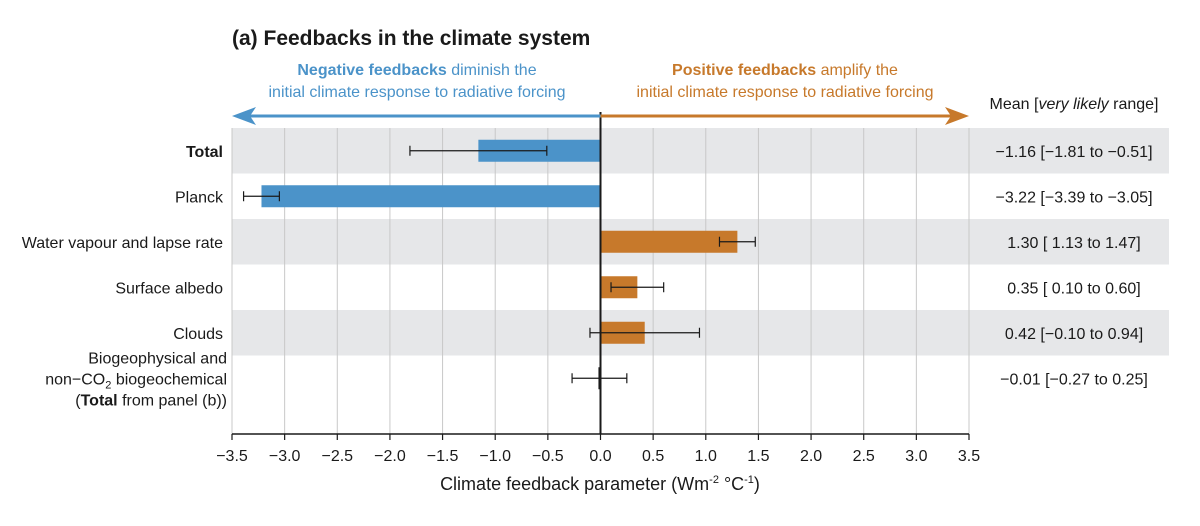  I want to click on row-label: Biogeophysical and, so click(157, 358).